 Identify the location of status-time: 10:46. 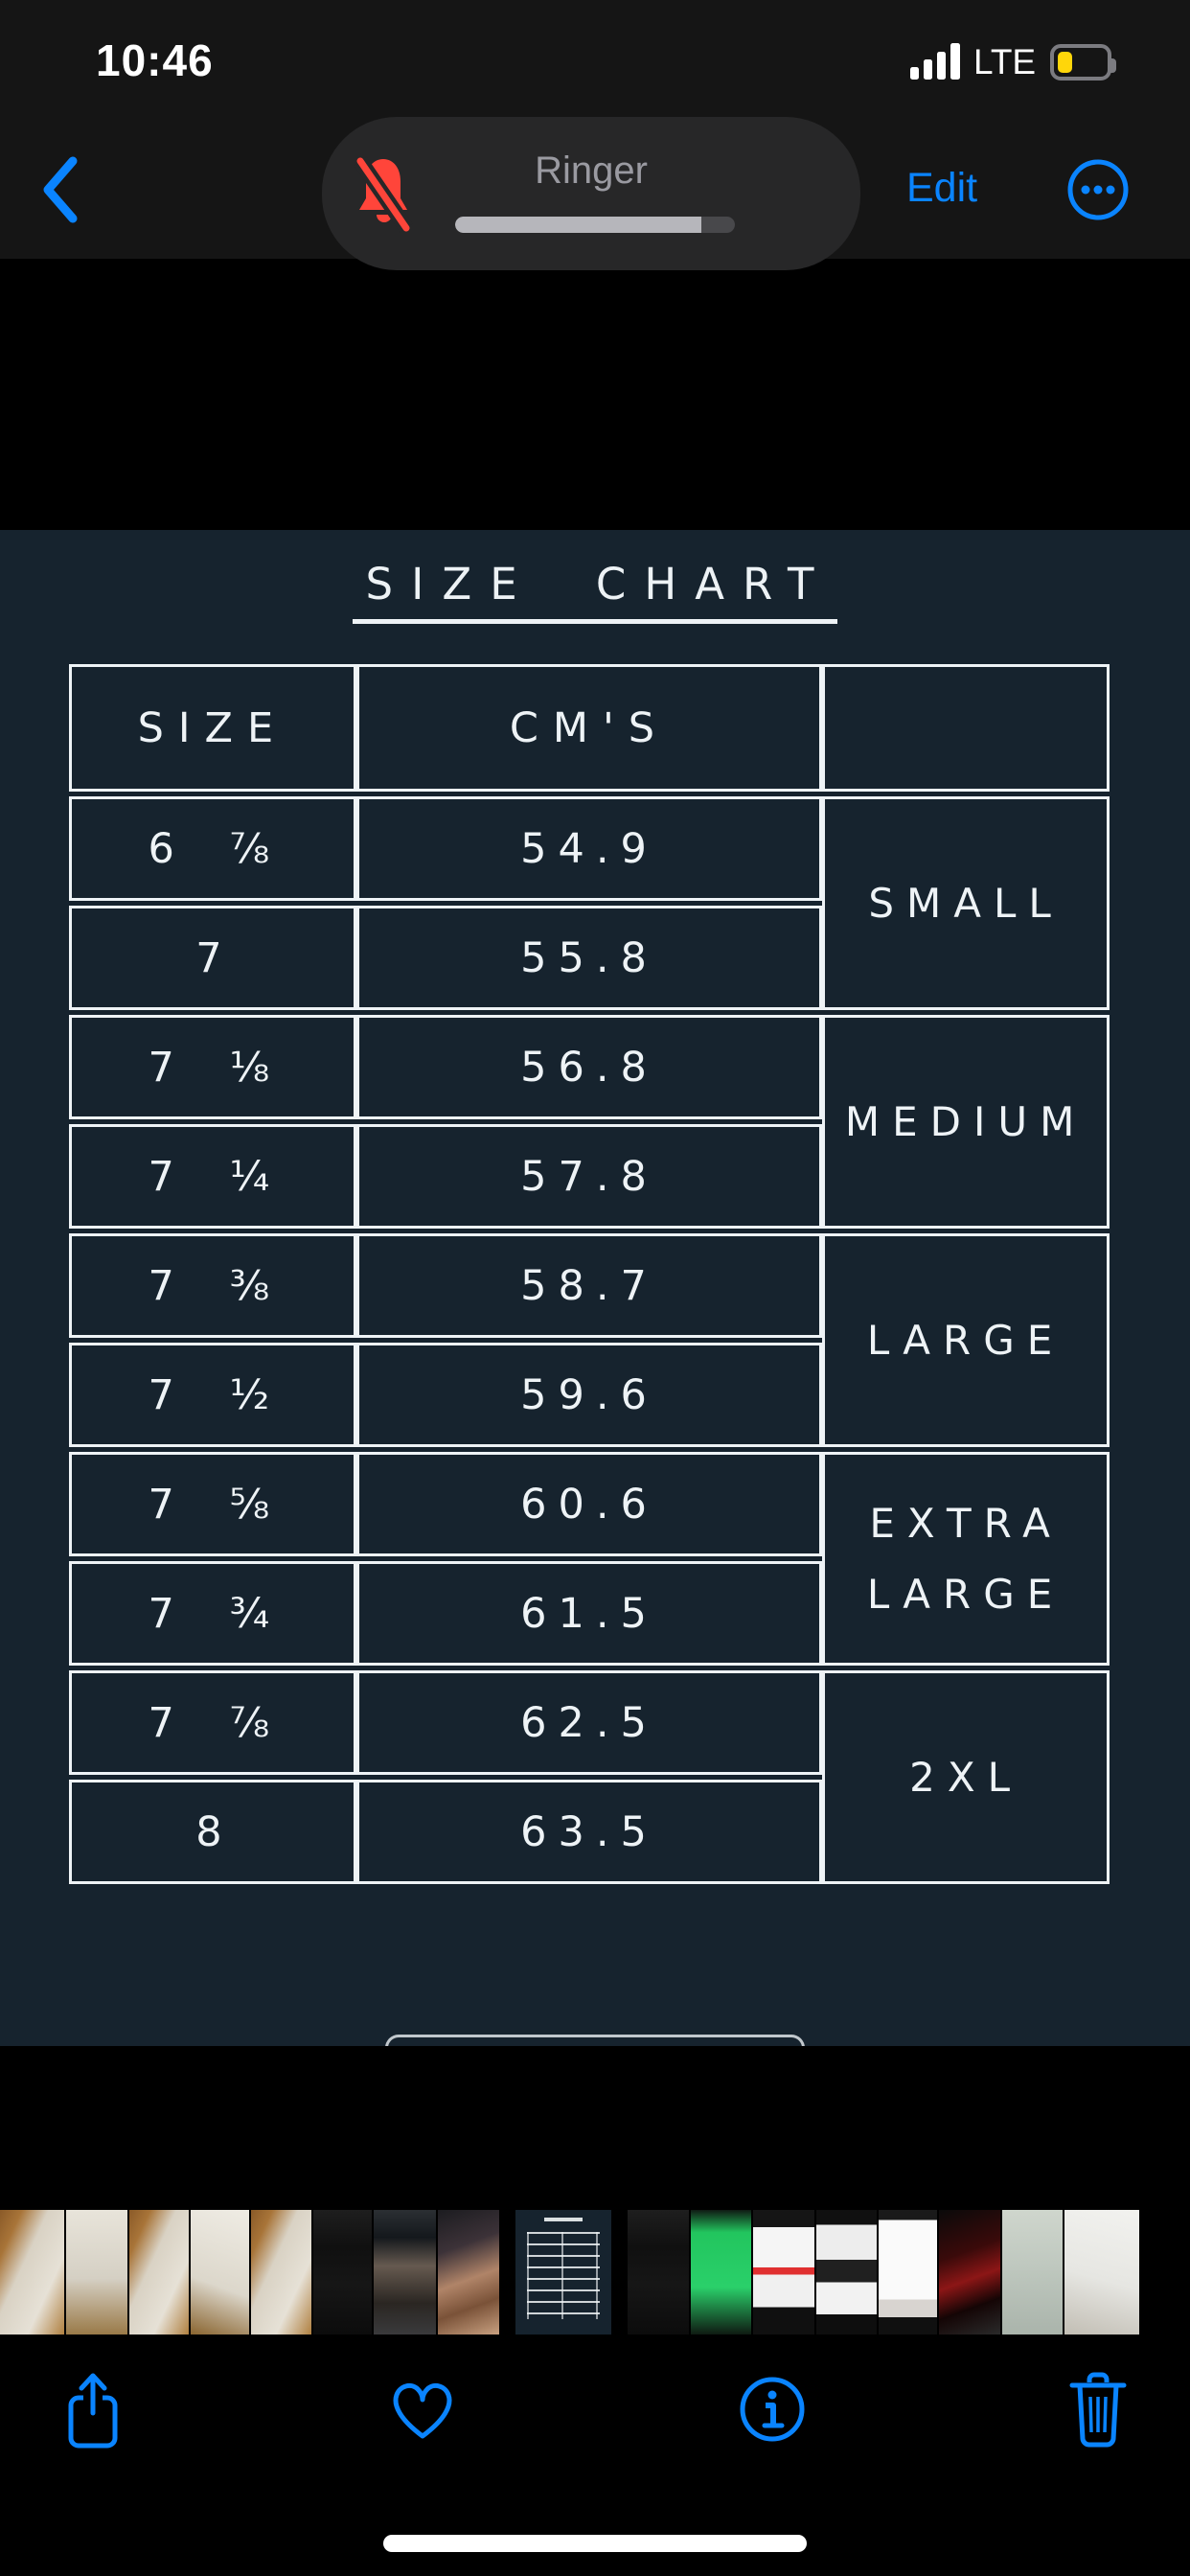
(155, 60).